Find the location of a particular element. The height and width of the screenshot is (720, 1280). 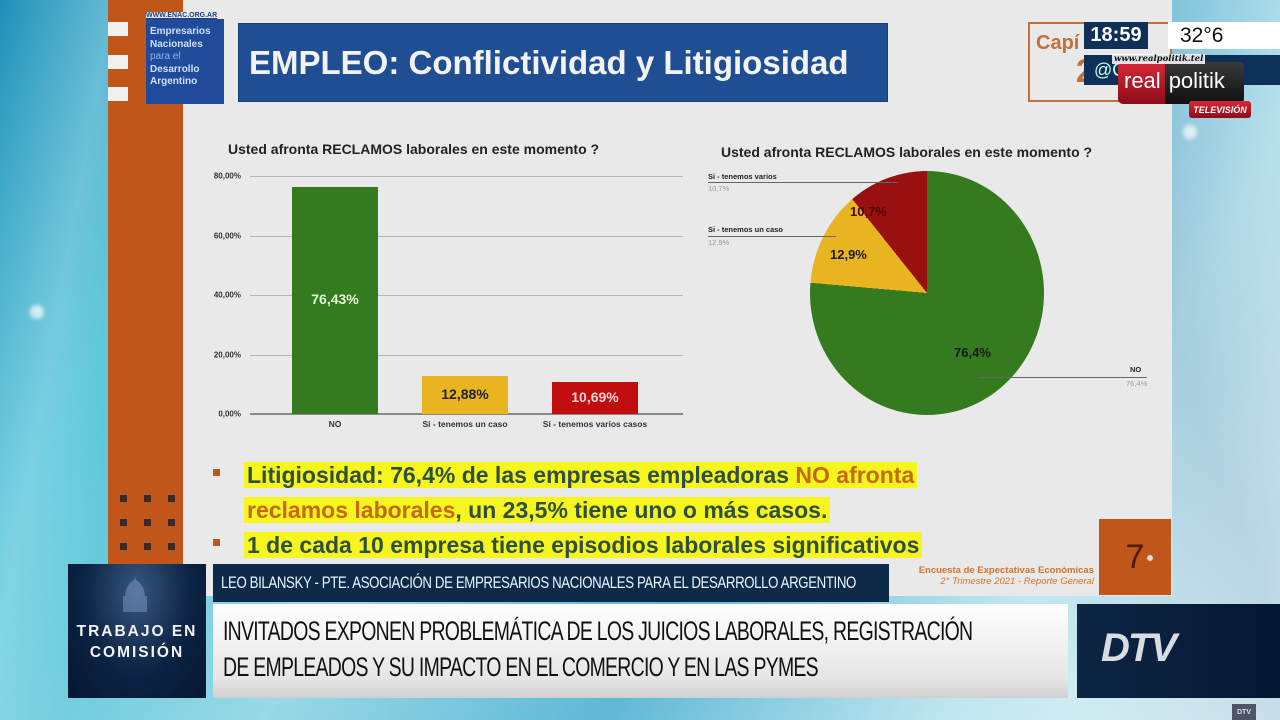

pie-slice-label: 10,7% is located at coordinates (868, 211).